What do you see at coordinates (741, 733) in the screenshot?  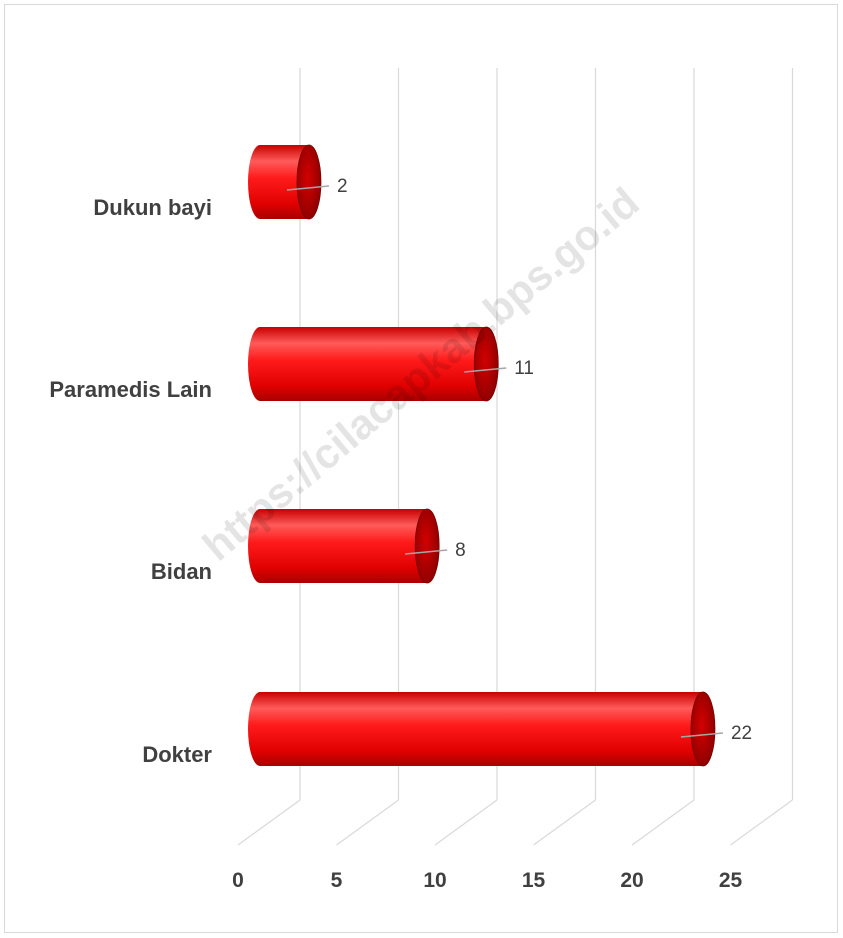 I see `data-label: 22` at bounding box center [741, 733].